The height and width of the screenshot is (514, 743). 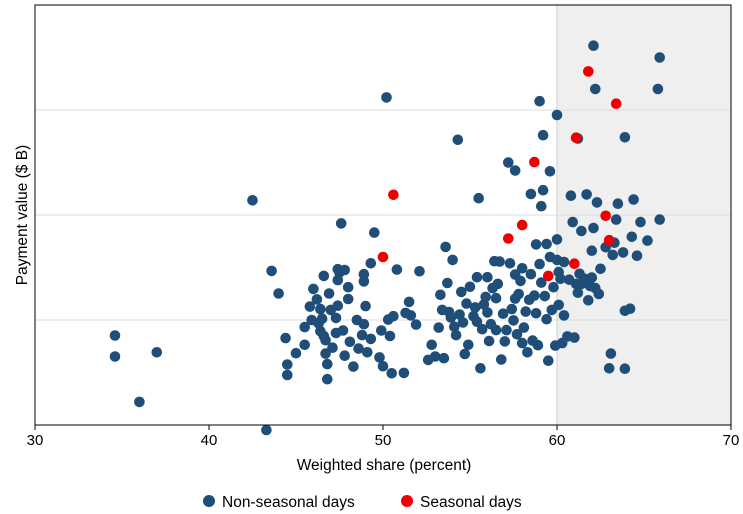 I want to click on y-axis-title: Payment value ($ B), so click(x=22, y=215).